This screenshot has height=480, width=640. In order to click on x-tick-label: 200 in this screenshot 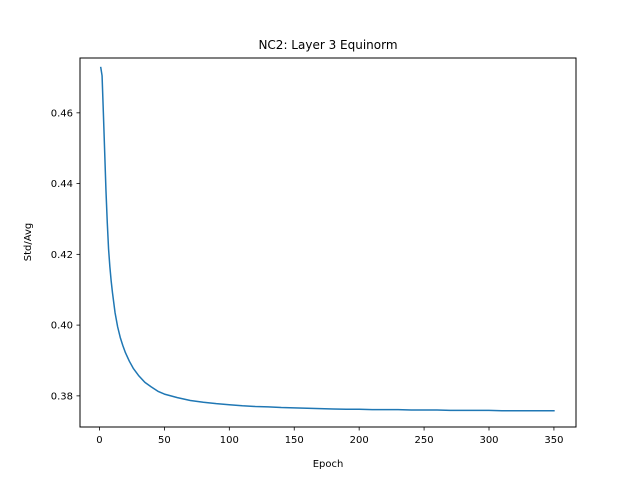, I will do `click(359, 440)`.